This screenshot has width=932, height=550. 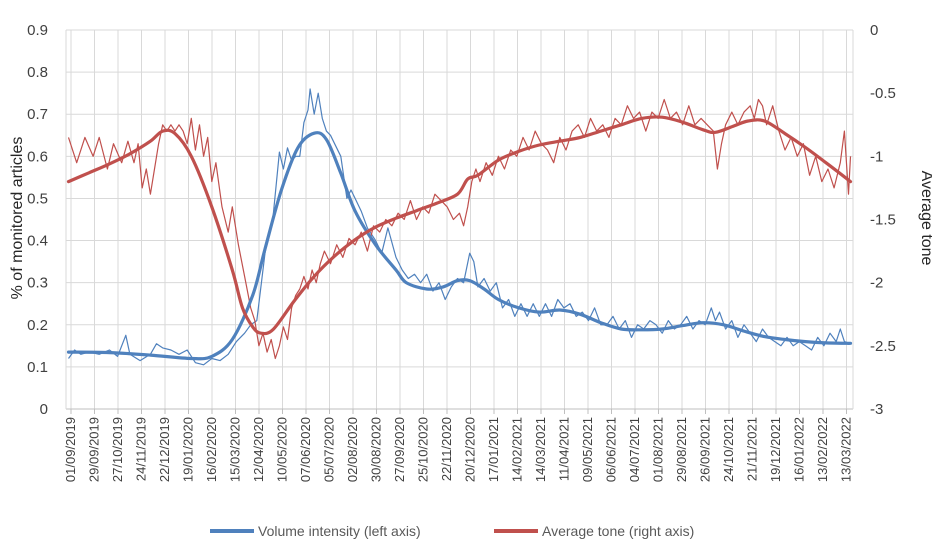 What do you see at coordinates (37, 283) in the screenshot?
I see `y-left-tick-label: 0.3` at bounding box center [37, 283].